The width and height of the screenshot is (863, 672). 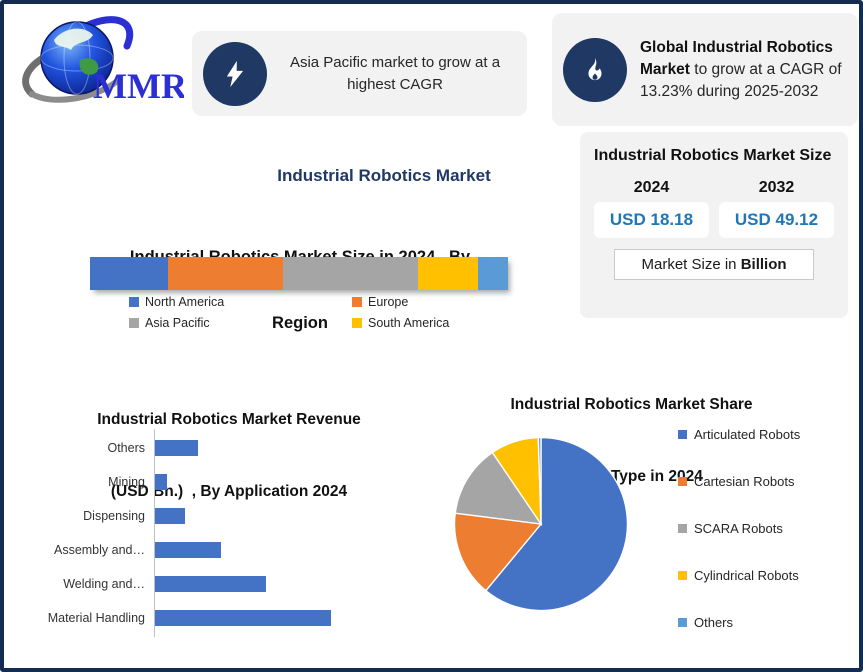 What do you see at coordinates (714, 622) in the screenshot?
I see `legend-label: Others` at bounding box center [714, 622].